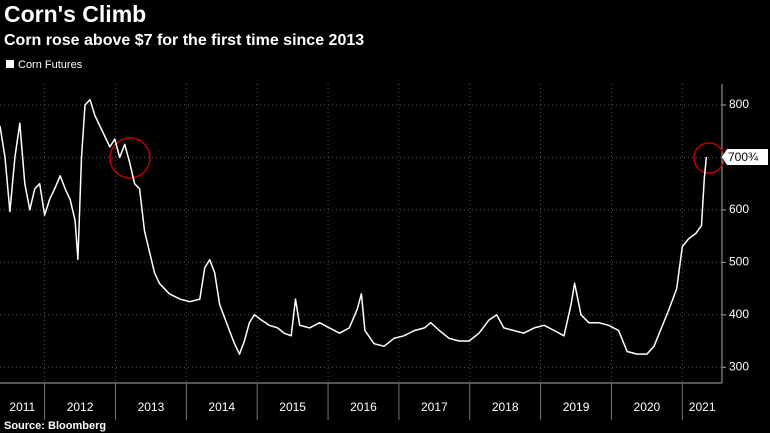  Describe the element at coordinates (10, 64) in the screenshot. I see `legend-swatch` at that location.